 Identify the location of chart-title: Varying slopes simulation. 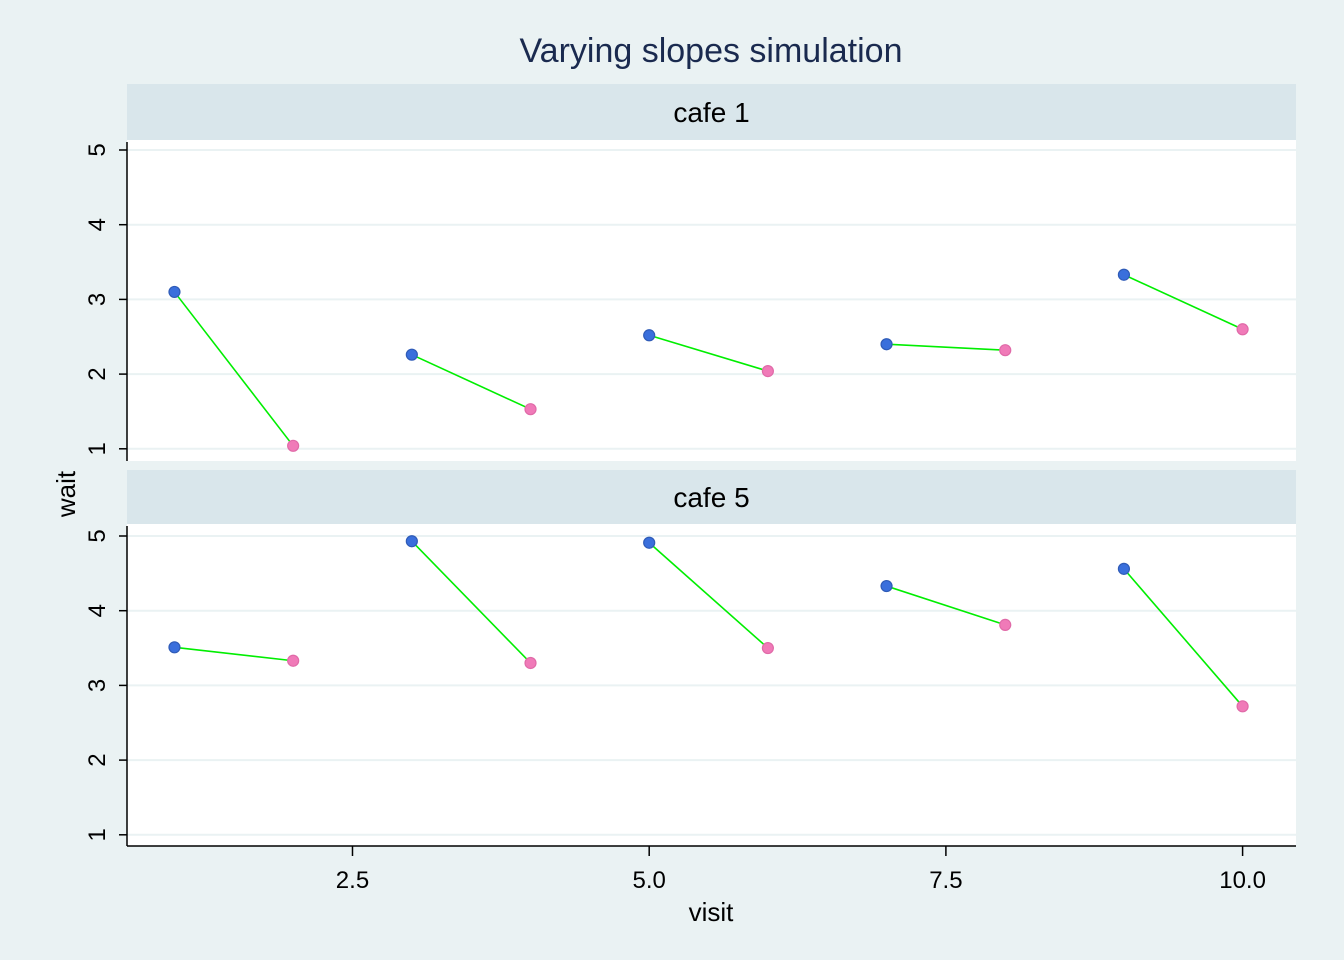
(711, 51).